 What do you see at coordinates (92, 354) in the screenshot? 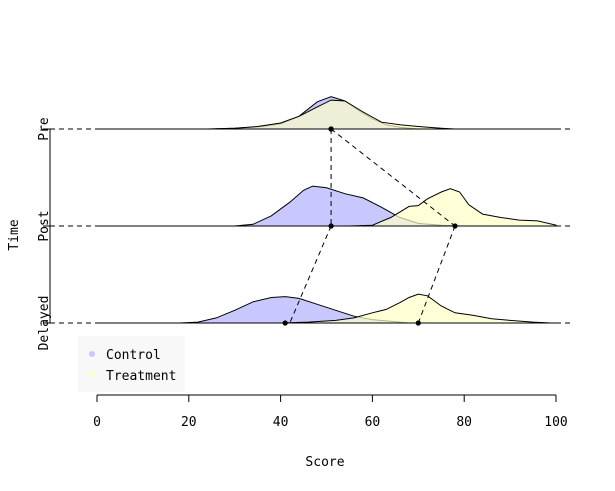
I see `legend-marker-control` at bounding box center [92, 354].